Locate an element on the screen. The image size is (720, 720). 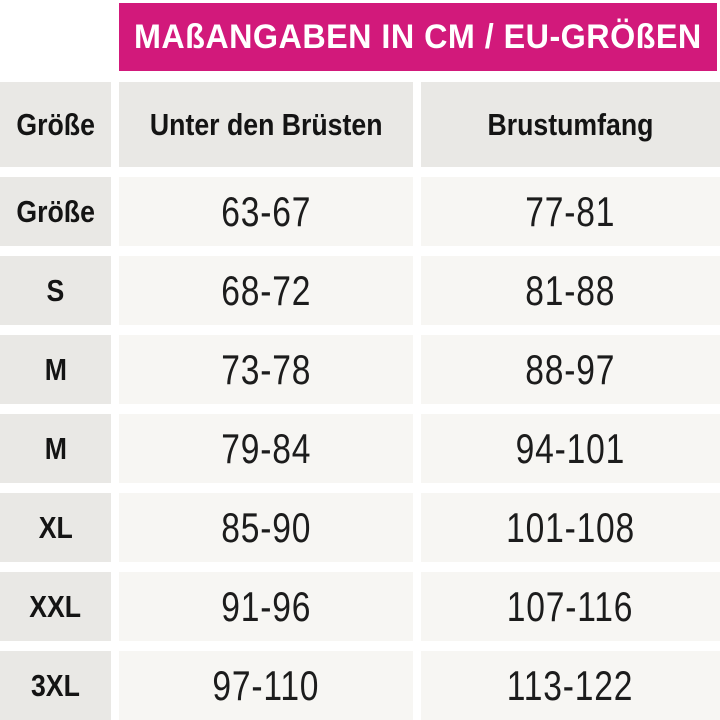
column-header-underbust: Unter den Brüsten is located at coordinates (266, 124).